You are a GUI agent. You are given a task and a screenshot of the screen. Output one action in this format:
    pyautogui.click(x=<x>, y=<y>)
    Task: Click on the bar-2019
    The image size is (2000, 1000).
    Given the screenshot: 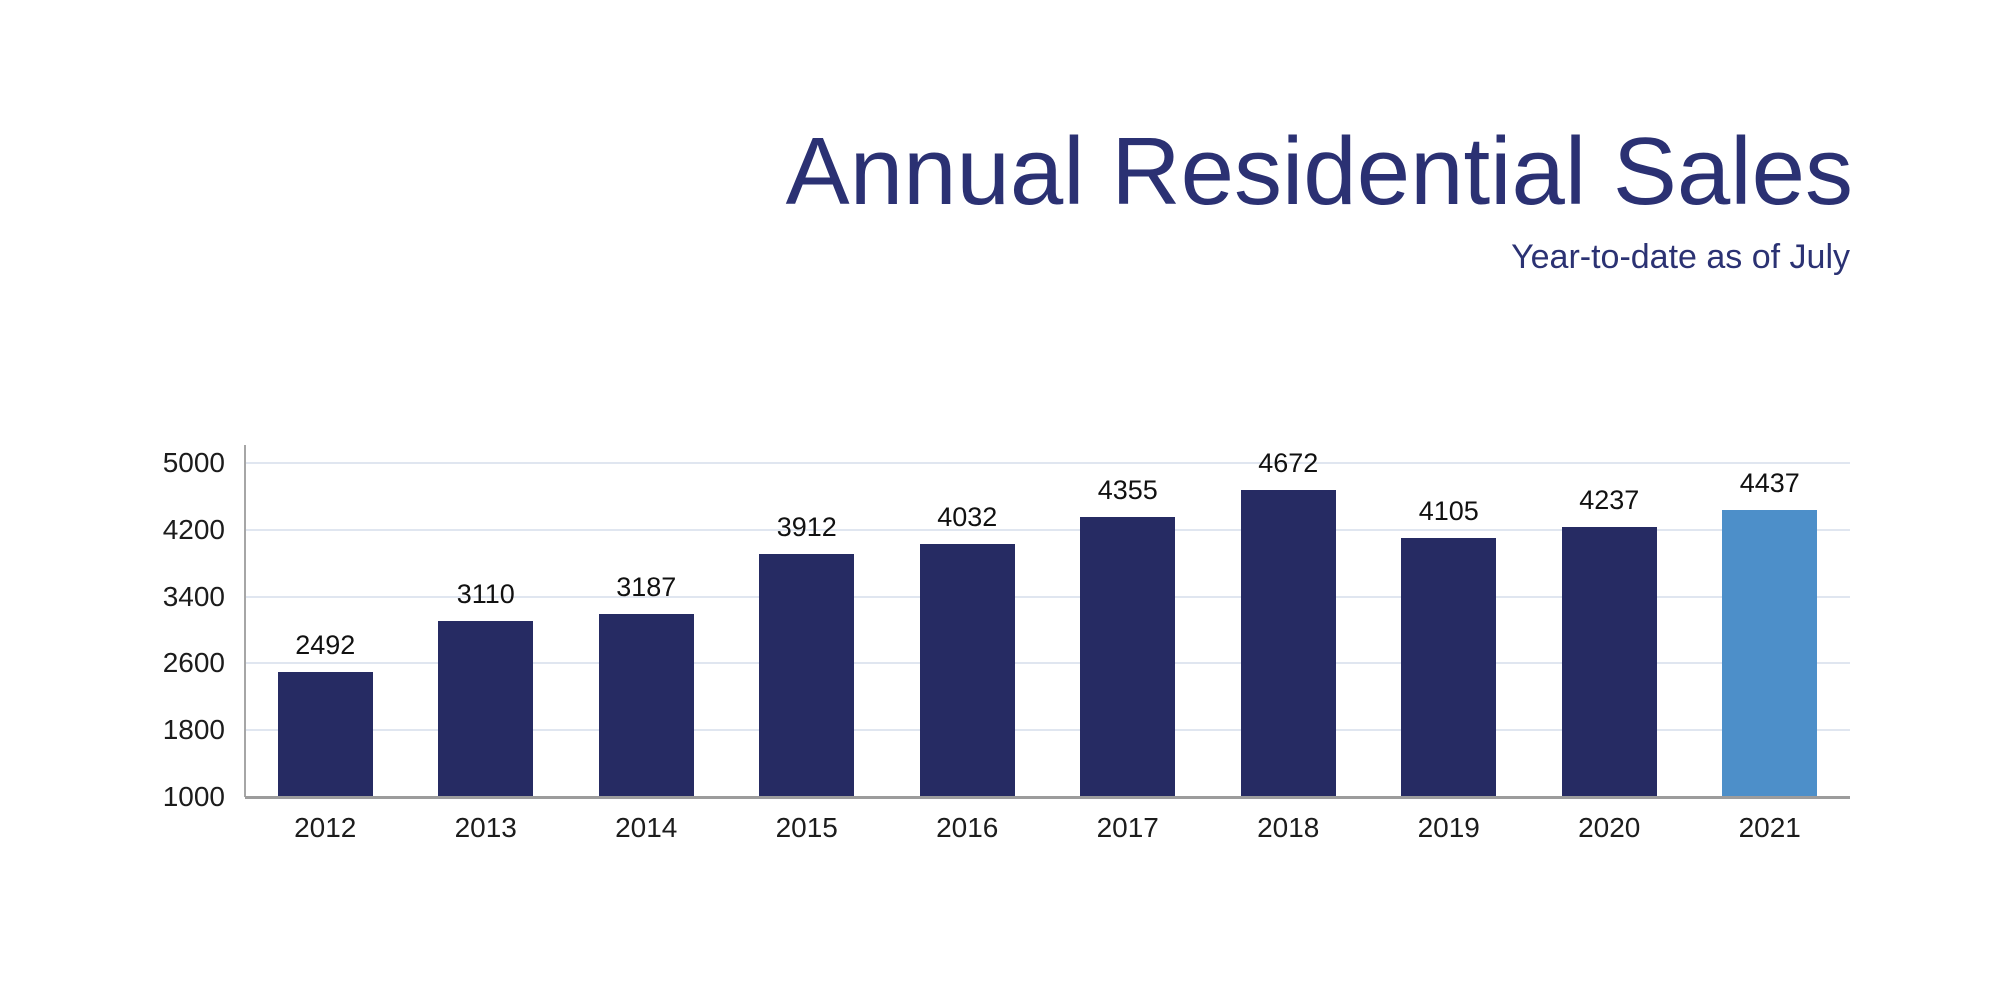 What is the action you would take?
    pyautogui.click(x=1449, y=667)
    